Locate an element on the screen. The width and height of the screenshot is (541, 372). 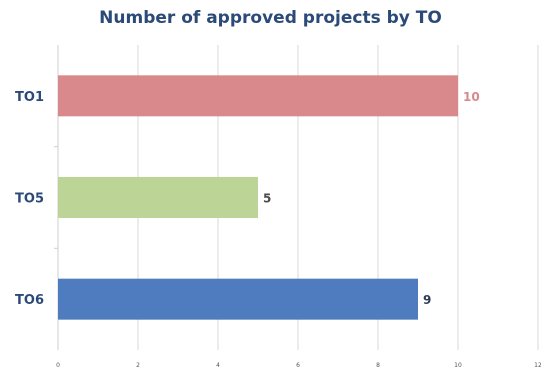
value-label-to1: 10 is located at coordinates (471, 97).